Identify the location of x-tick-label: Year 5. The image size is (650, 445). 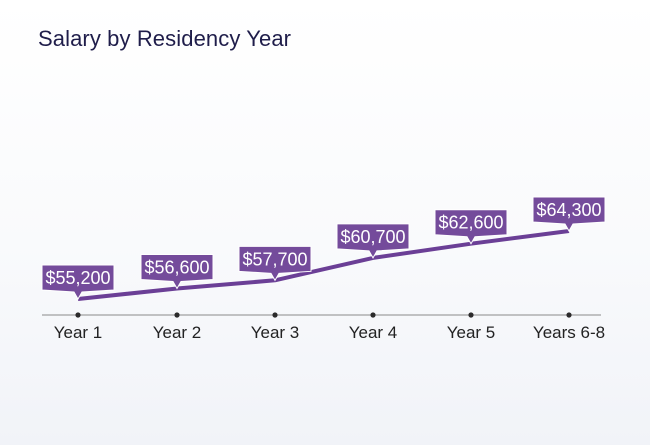
(471, 332).